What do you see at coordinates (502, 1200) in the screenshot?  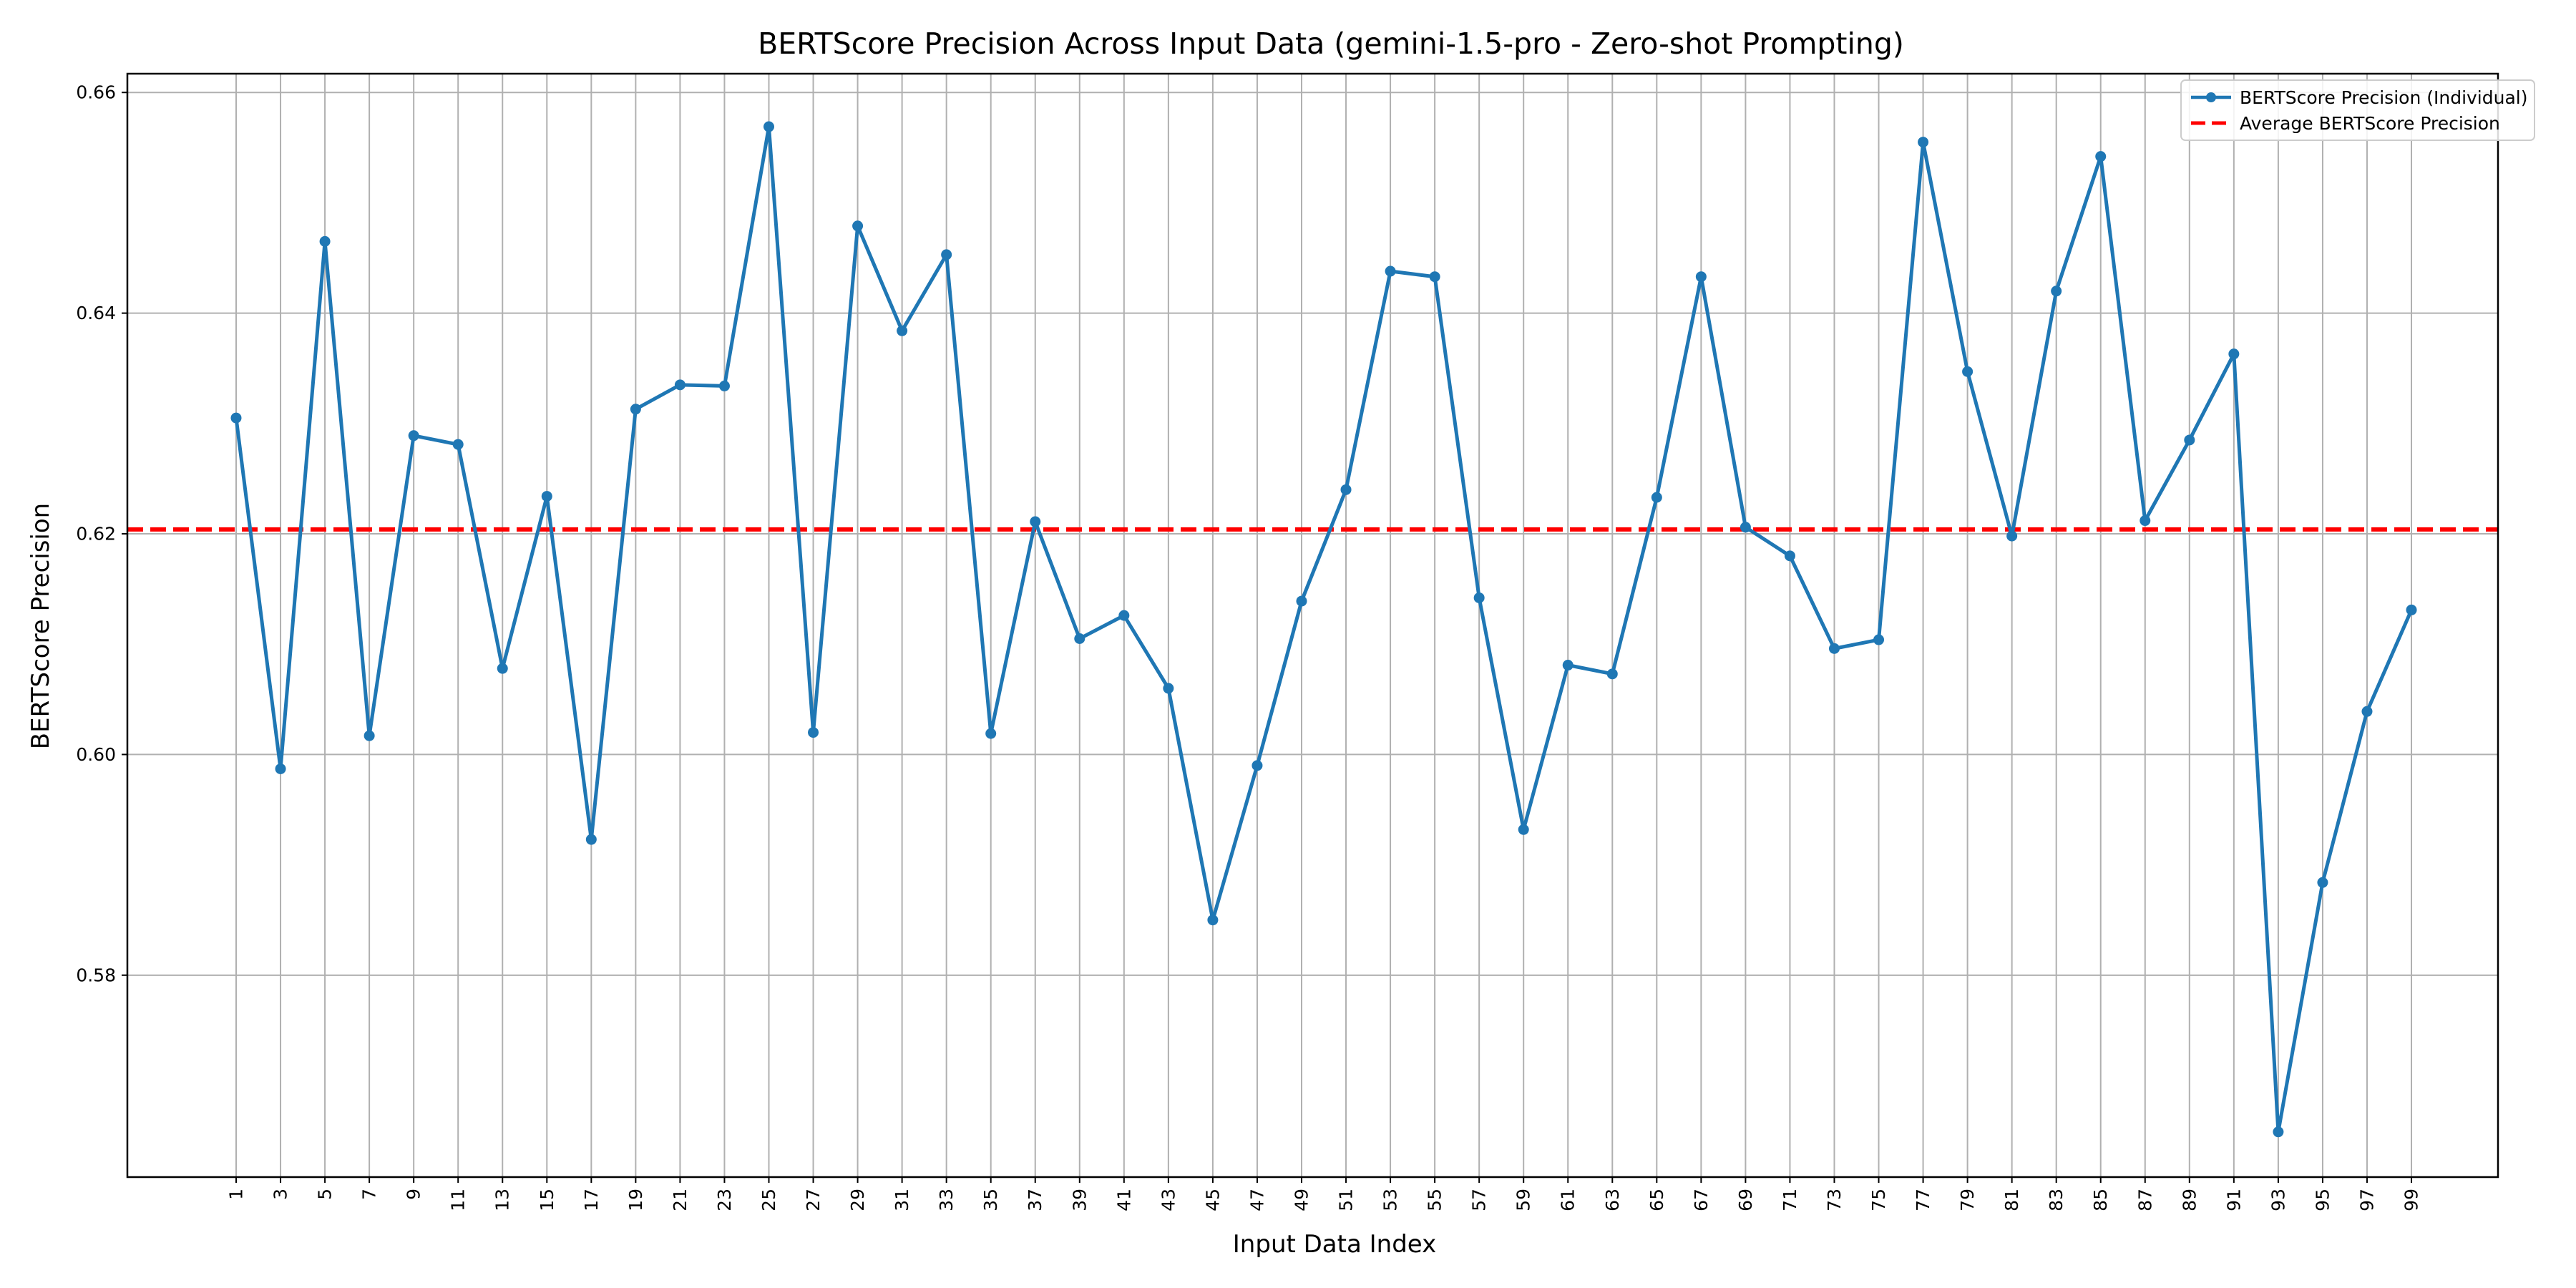 I see `x-tick-label: 13` at bounding box center [502, 1200].